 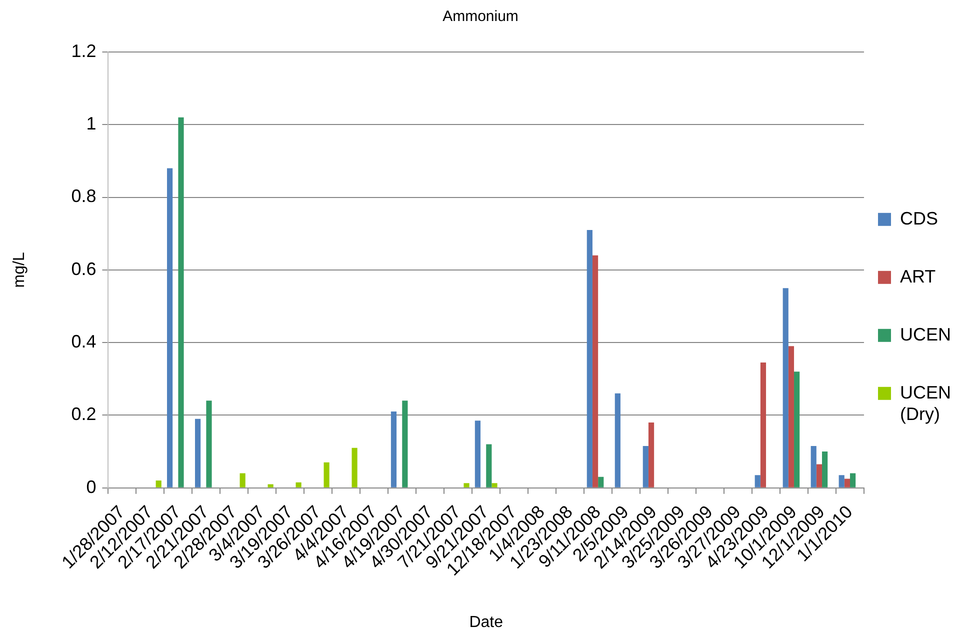 What do you see at coordinates (91, 486) in the screenshot?
I see `y-tick-label: 0` at bounding box center [91, 486].